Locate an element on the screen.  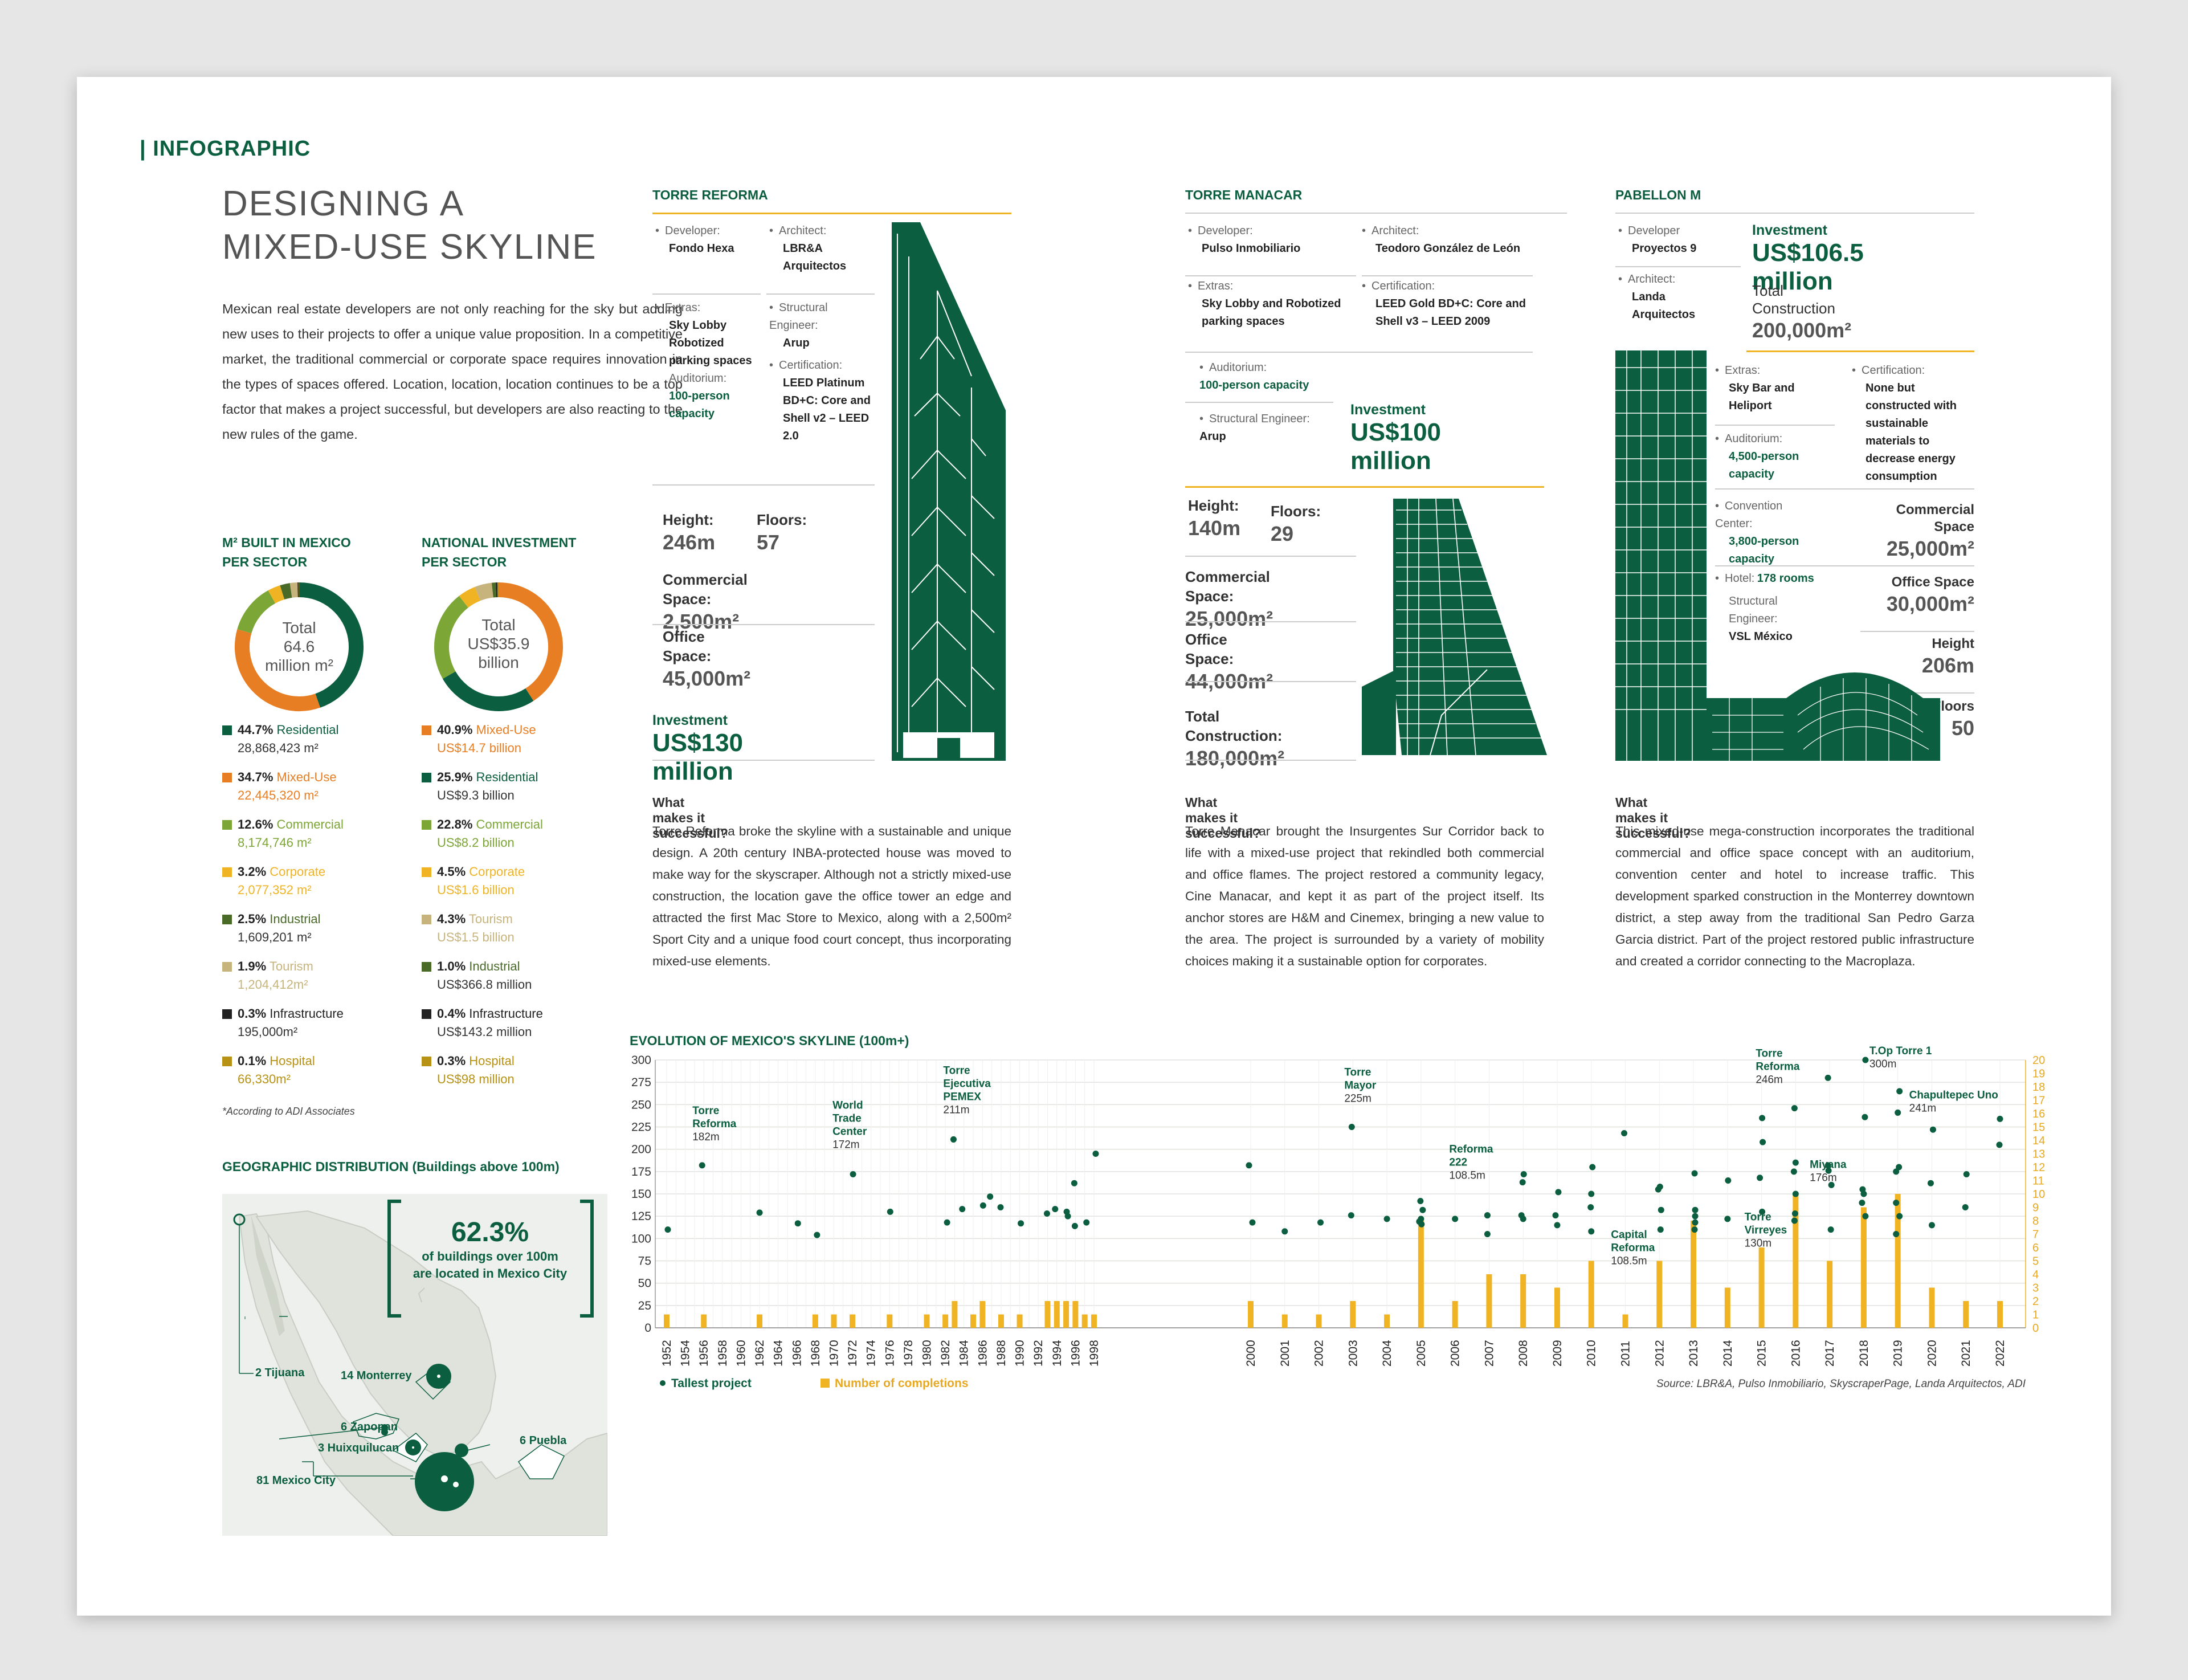
x-tick-label: 2019 is located at coordinates (1899, 1353).